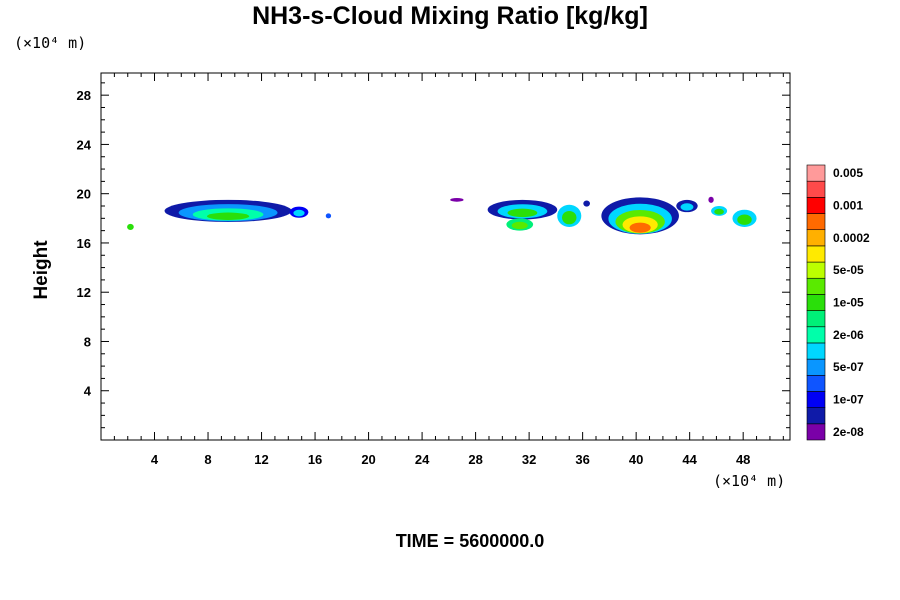  Describe the element at coordinates (689, 459) in the screenshot. I see `x-tick-label: 44` at that location.